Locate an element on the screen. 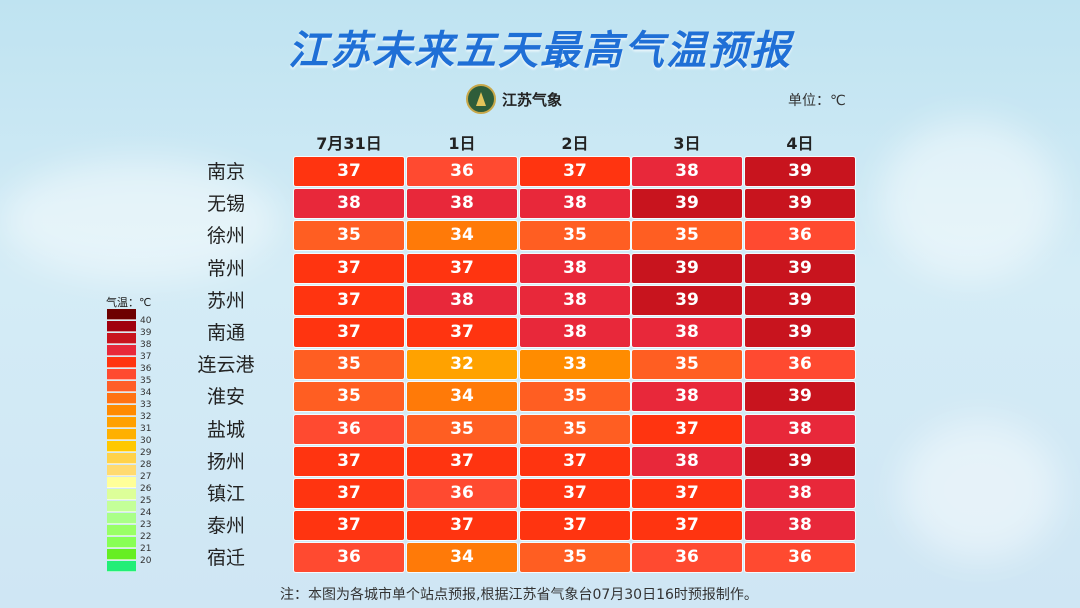 This screenshot has width=1080, height=608. heatmap-cell: 32 is located at coordinates (462, 365).